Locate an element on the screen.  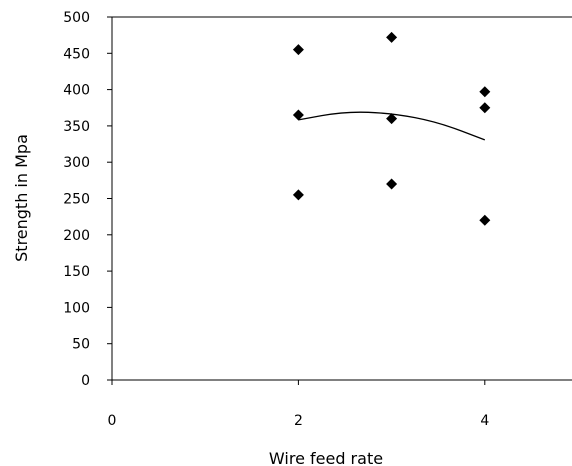
trendline is located at coordinates (392, 126).